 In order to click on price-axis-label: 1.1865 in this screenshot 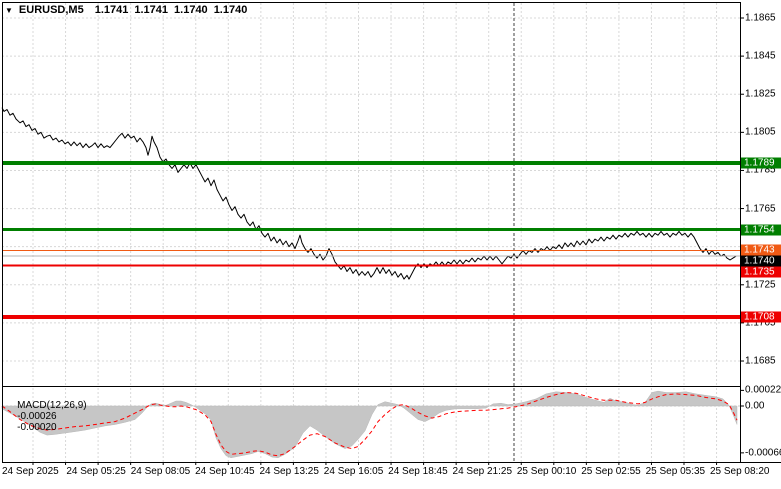, I will do `click(760, 18)`.